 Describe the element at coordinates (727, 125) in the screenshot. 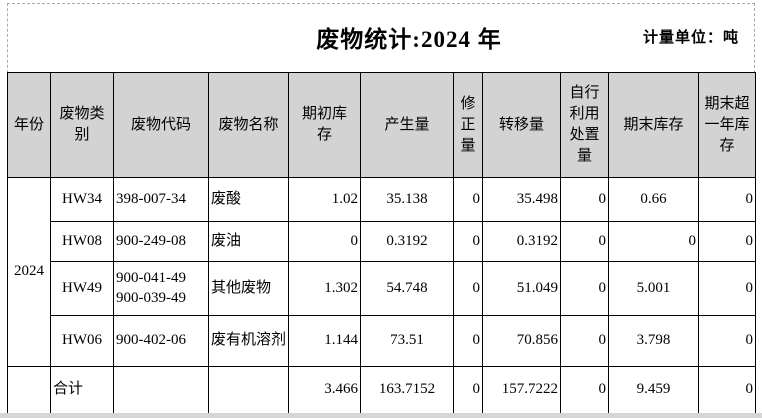

I see `header-ending-stock-over-one-year: 期末超 一年库 存` at that location.